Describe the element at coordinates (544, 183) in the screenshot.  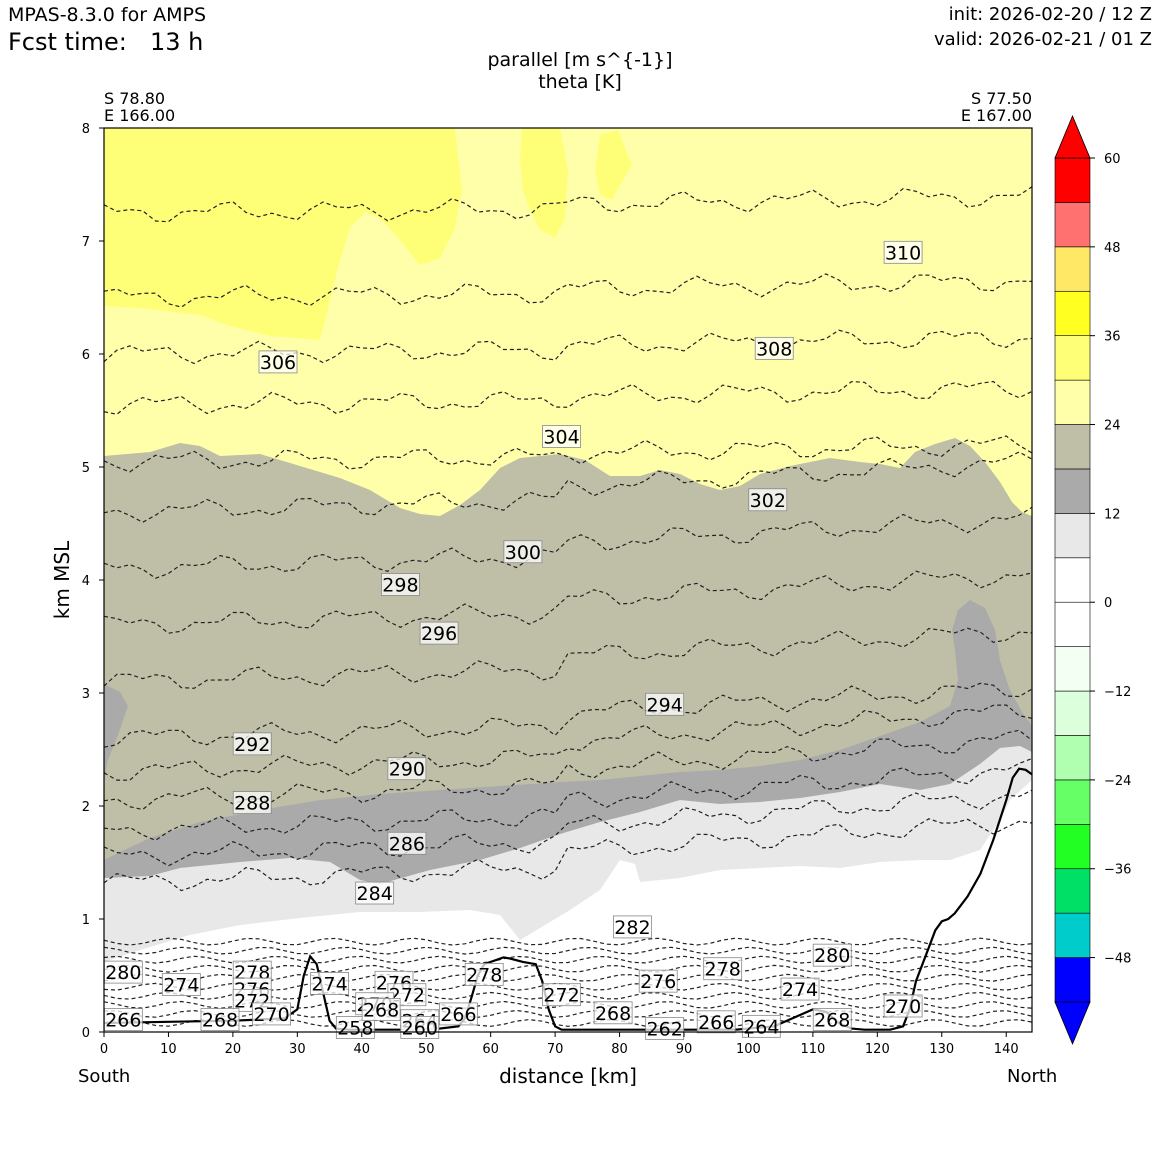
I see `shade-30-36-b` at that location.